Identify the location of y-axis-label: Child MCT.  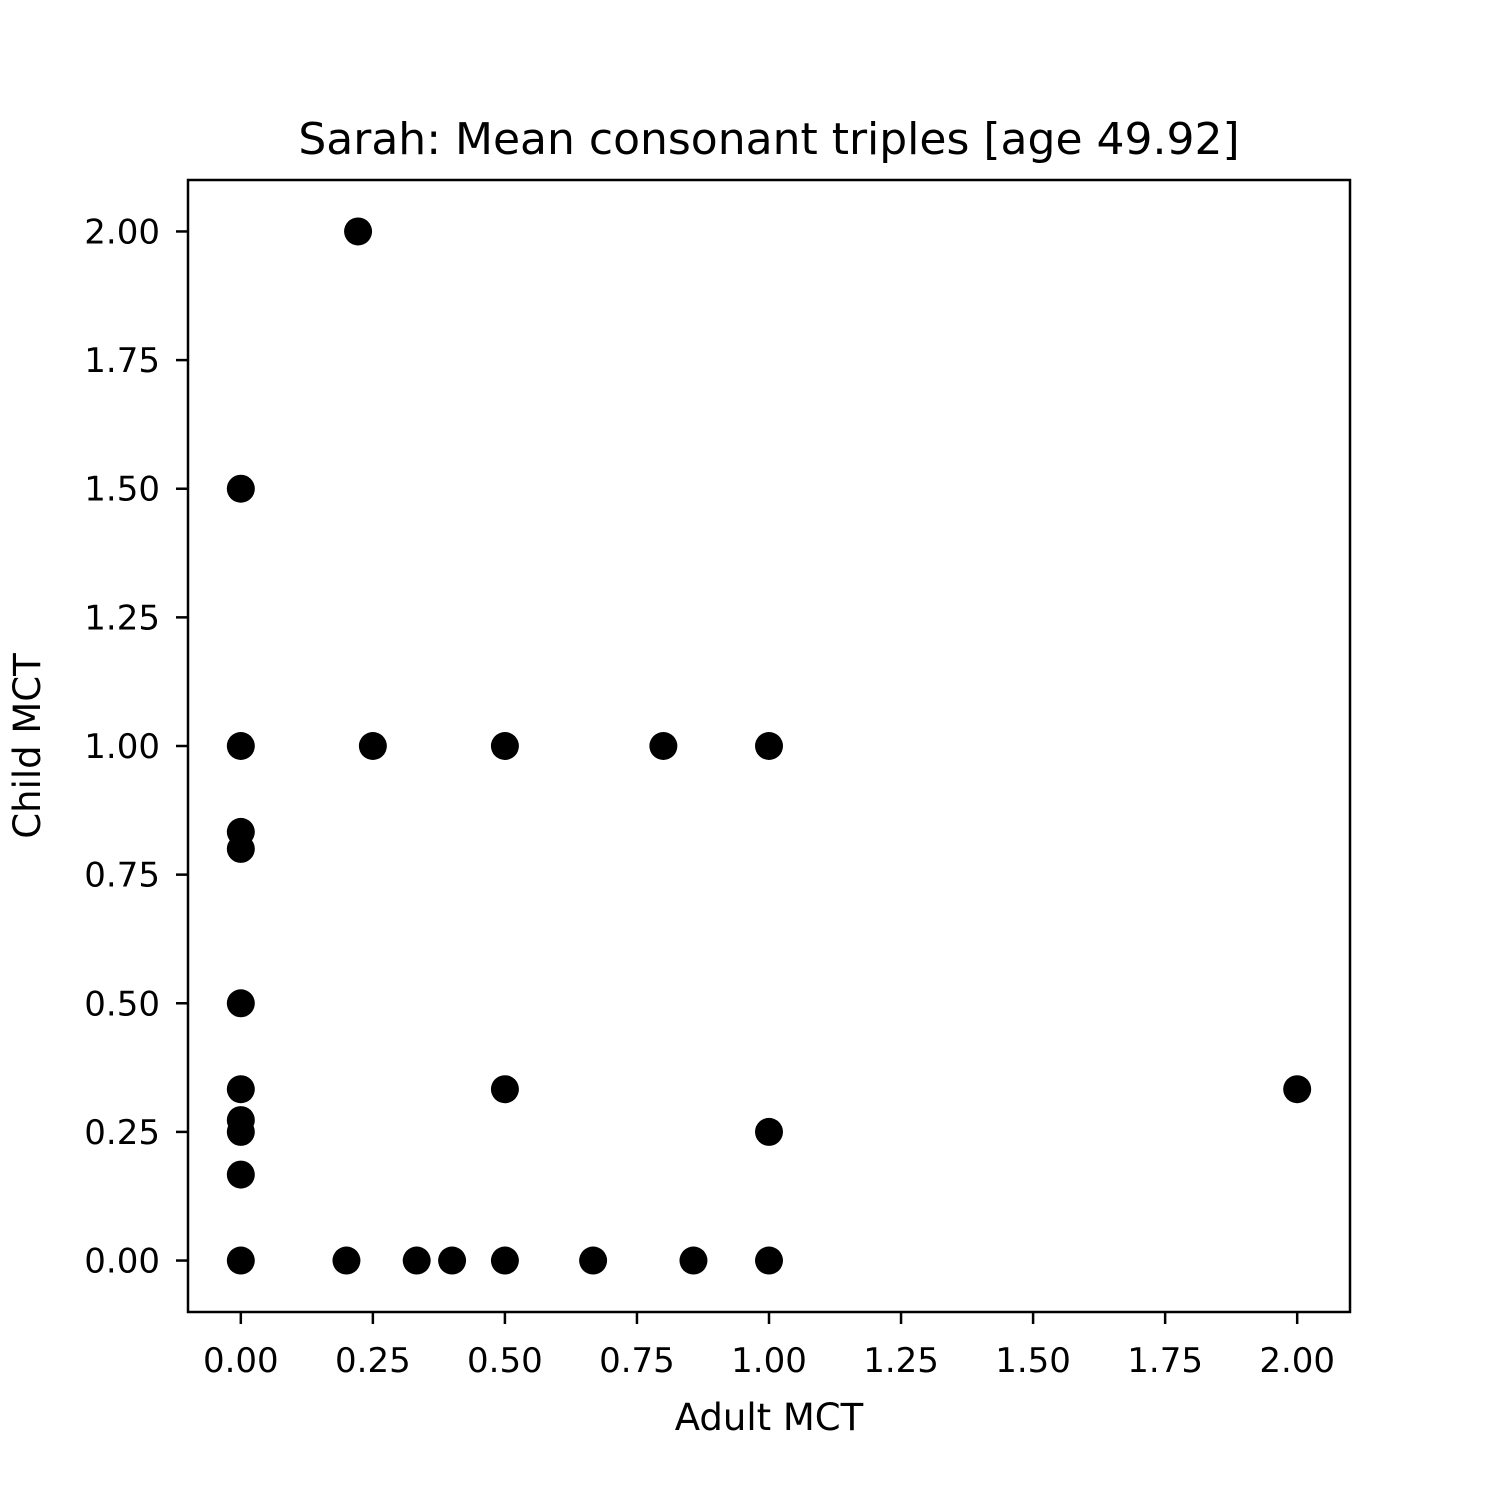
(27, 746).